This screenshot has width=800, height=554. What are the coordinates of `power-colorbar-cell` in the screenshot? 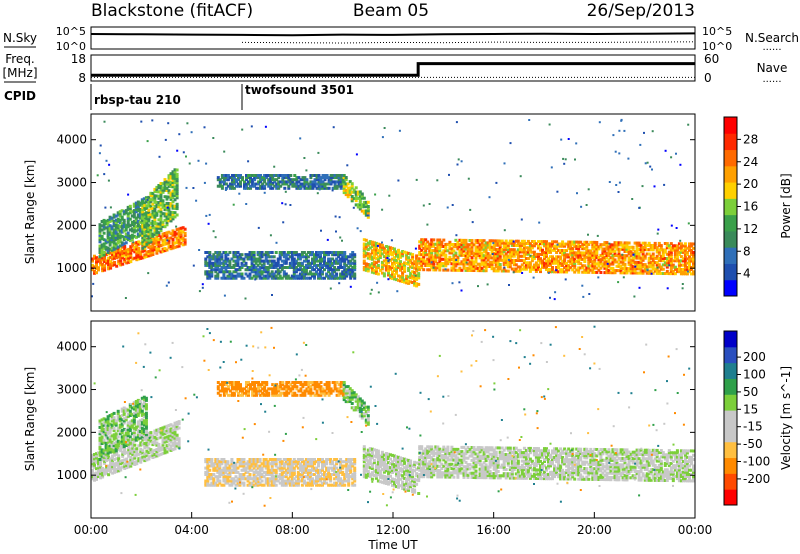 It's located at (730, 142).